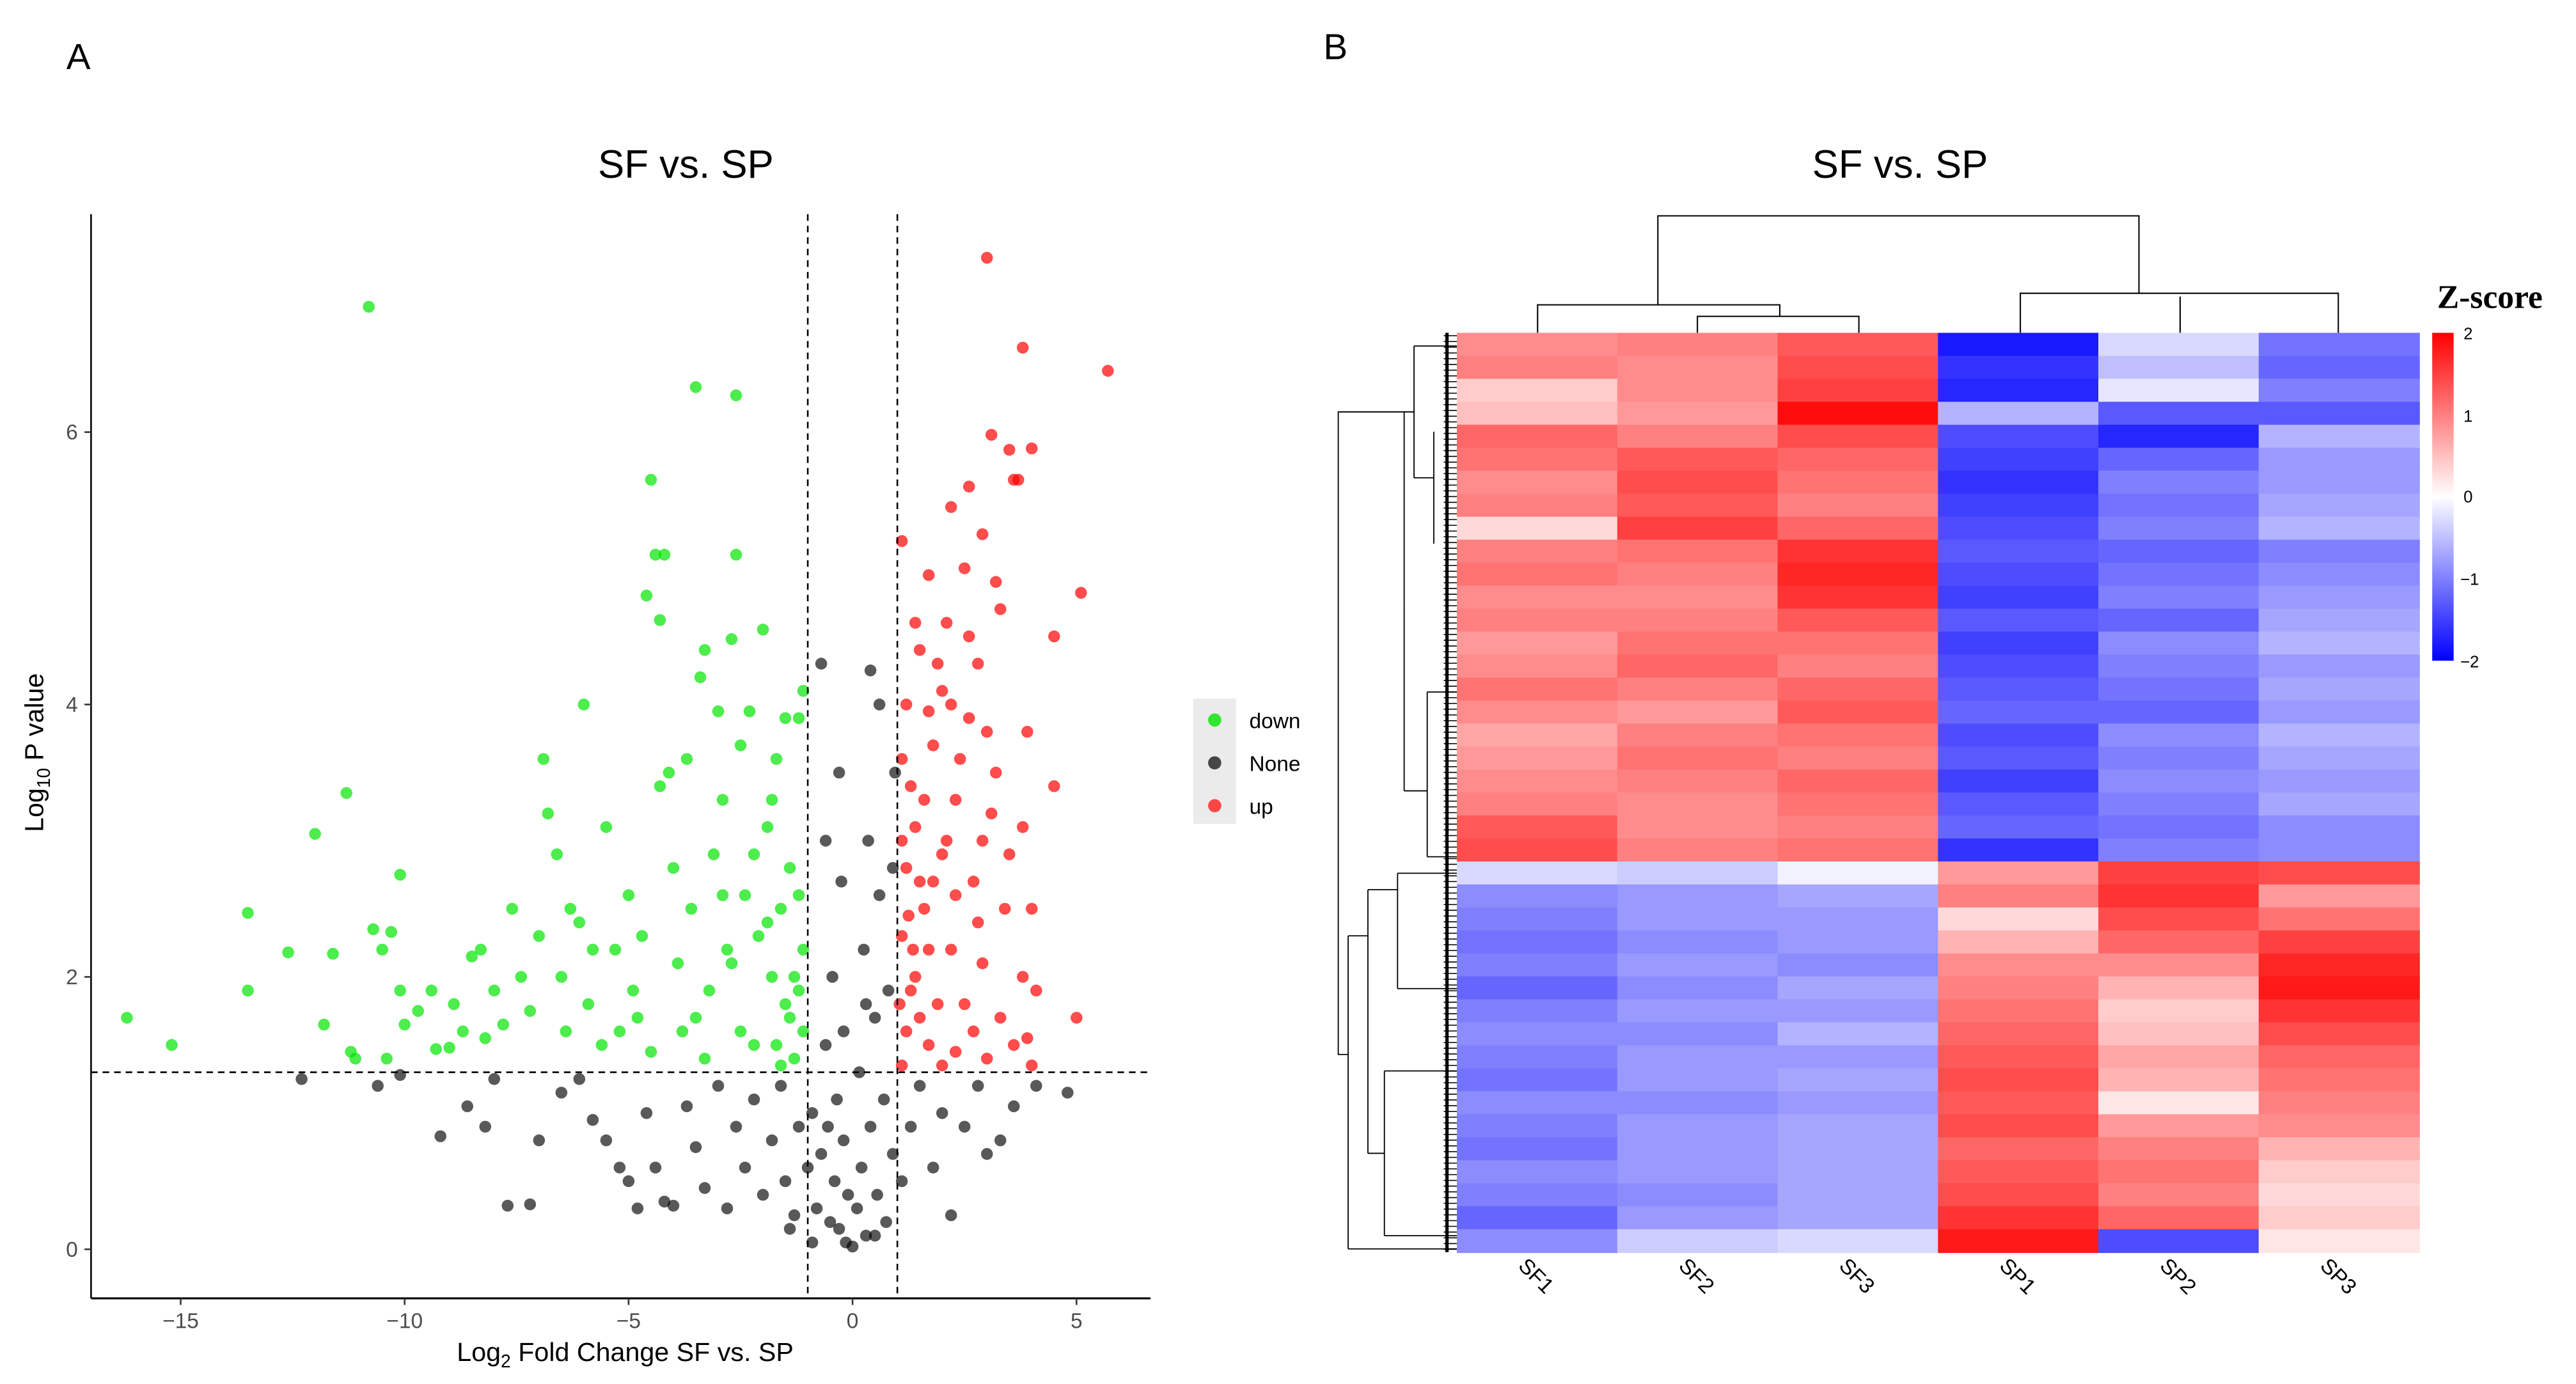 Image resolution: width=2576 pixels, height=1384 pixels. I want to click on colorbar-tick: −2, so click(2469, 662).